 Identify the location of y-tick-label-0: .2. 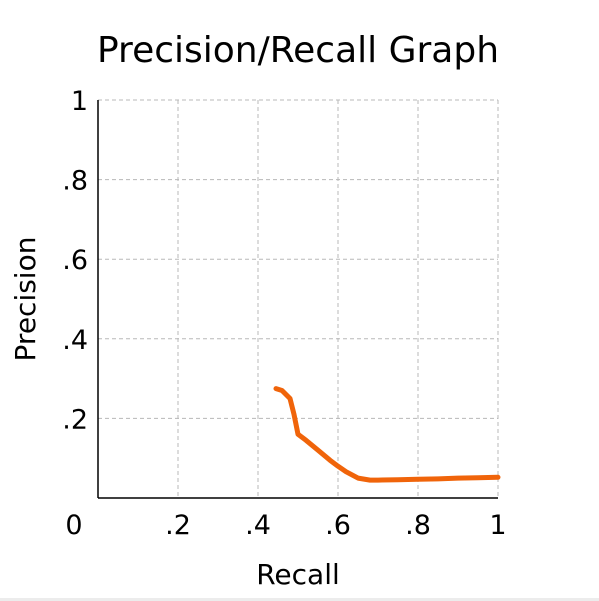
(75, 419).